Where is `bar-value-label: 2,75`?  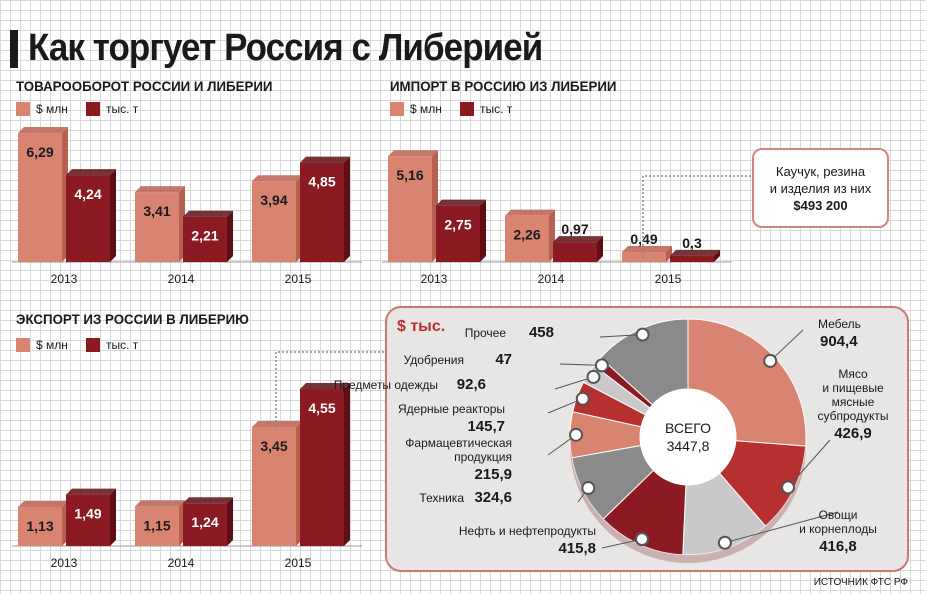
bar-value-label: 2,75 is located at coordinates (457, 225).